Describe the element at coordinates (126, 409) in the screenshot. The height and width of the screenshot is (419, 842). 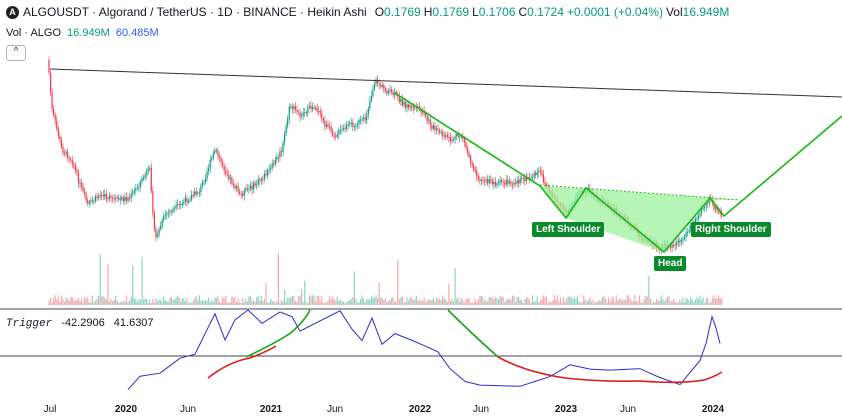
I see `time-axis-label: 2020` at that location.